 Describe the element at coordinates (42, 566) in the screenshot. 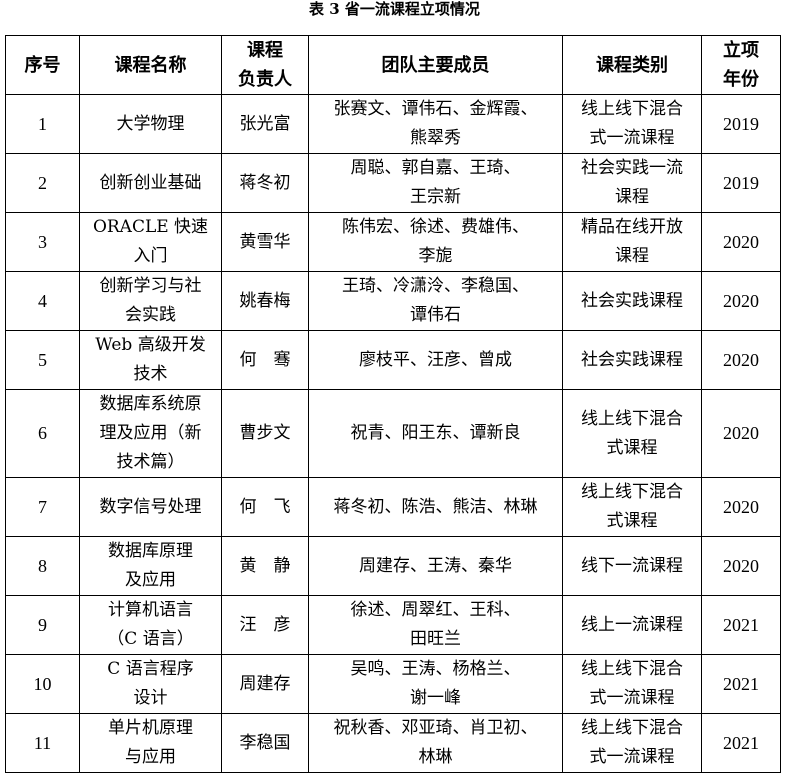

I see `cell-no: 8` at that location.